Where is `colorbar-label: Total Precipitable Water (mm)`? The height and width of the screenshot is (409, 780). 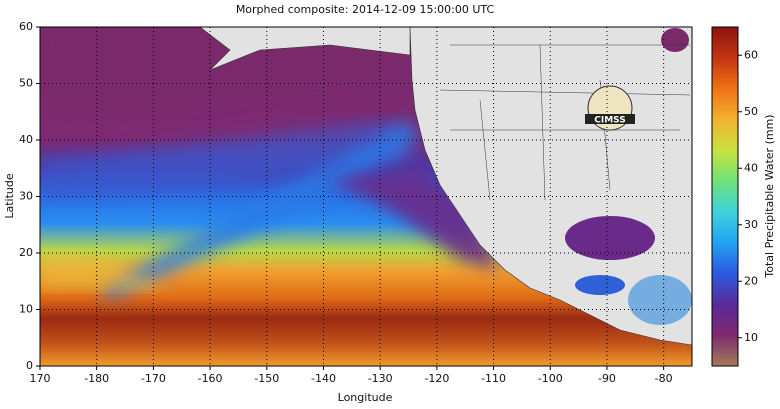 colorbar-label: Total Precipitable Water (mm) is located at coordinates (769, 196).